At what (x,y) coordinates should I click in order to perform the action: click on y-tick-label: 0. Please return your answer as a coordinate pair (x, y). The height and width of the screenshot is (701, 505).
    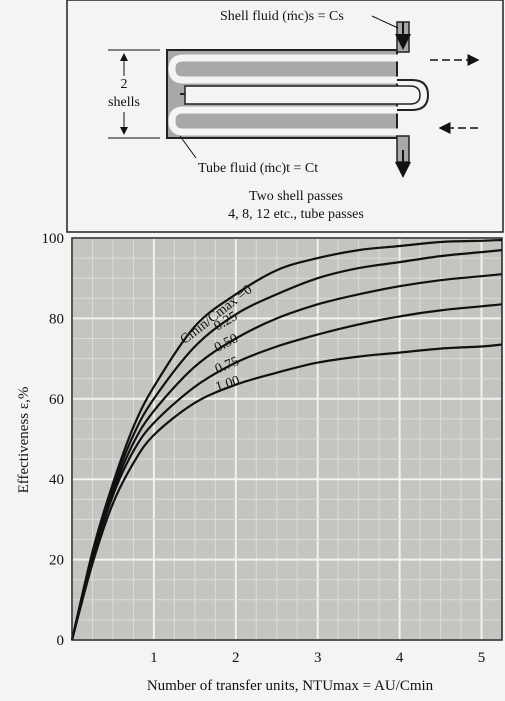
    Looking at the image, I should click on (61, 641).